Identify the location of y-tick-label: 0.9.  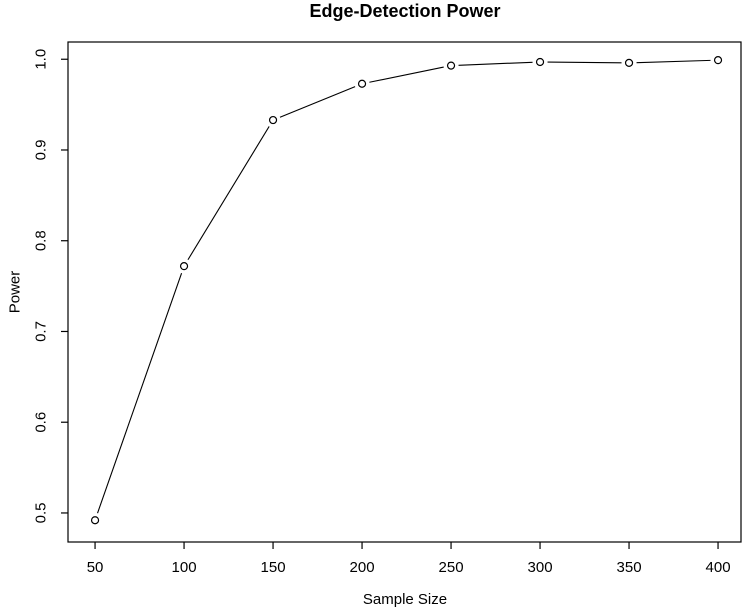
(41, 150).